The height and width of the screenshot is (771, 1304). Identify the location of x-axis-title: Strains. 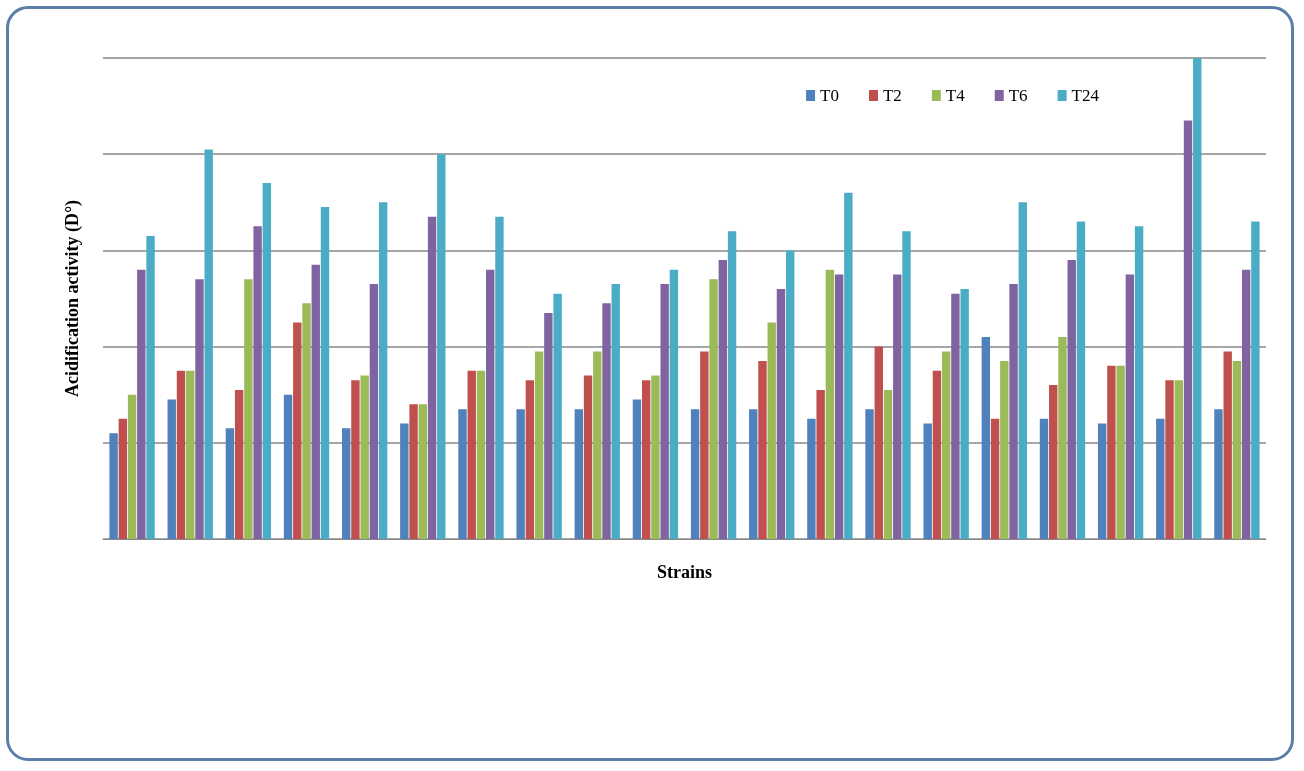
(684, 572).